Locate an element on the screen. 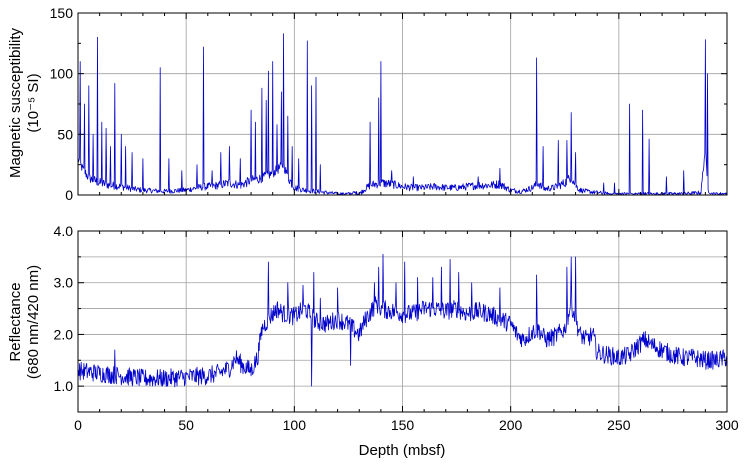 This screenshot has height=467, width=747. y-tick-label: 100 is located at coordinates (62, 74).